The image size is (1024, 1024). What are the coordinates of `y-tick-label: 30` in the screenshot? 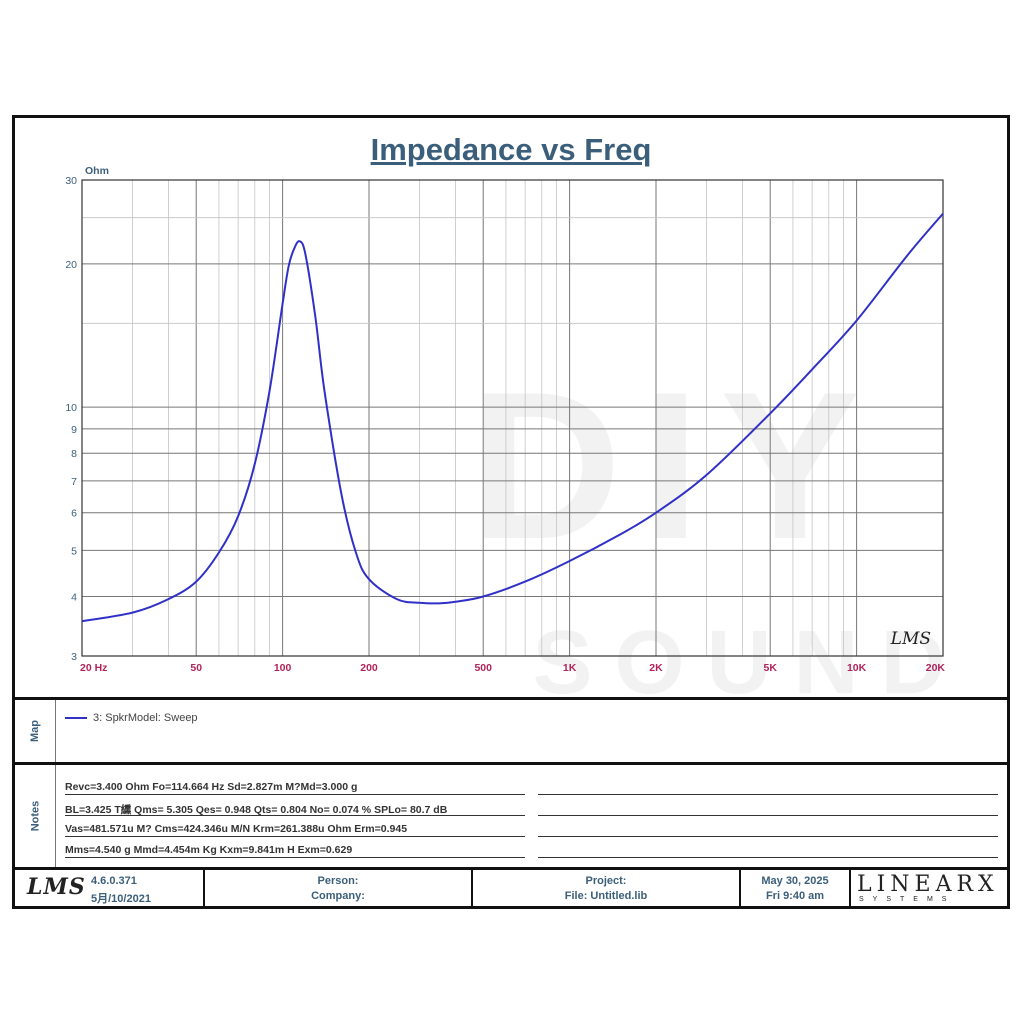 It's located at (71, 181).